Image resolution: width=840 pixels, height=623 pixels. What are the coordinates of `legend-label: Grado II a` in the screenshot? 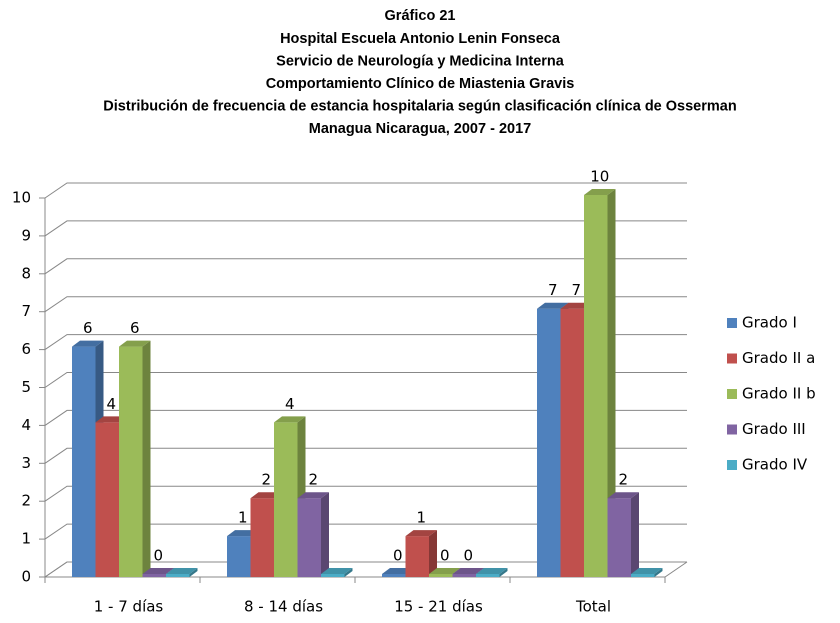 It's located at (778, 358).